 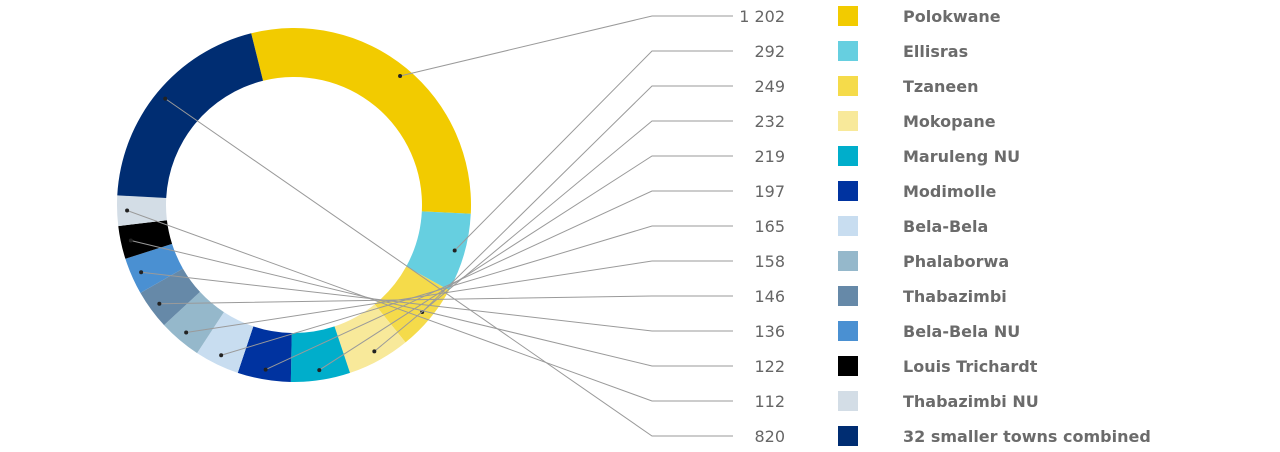 What do you see at coordinates (949, 191) in the screenshot?
I see `legend-label-modimolle: Modimolle` at bounding box center [949, 191].